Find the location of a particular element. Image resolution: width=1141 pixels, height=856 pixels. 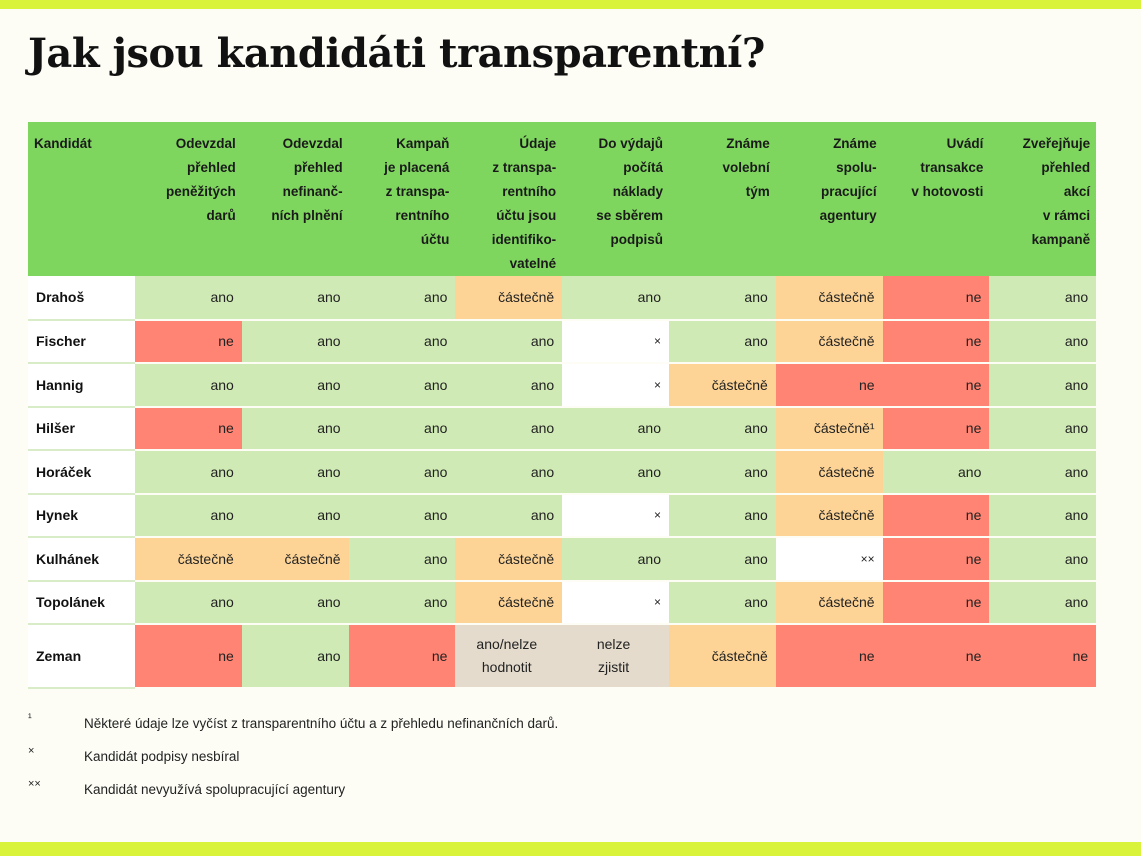

table-cell: ×× is located at coordinates (829, 559).